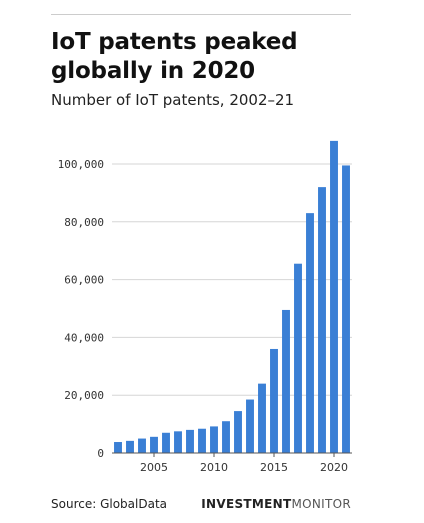  Describe the element at coordinates (201, 14) in the screenshot. I see `top-rule` at that location.